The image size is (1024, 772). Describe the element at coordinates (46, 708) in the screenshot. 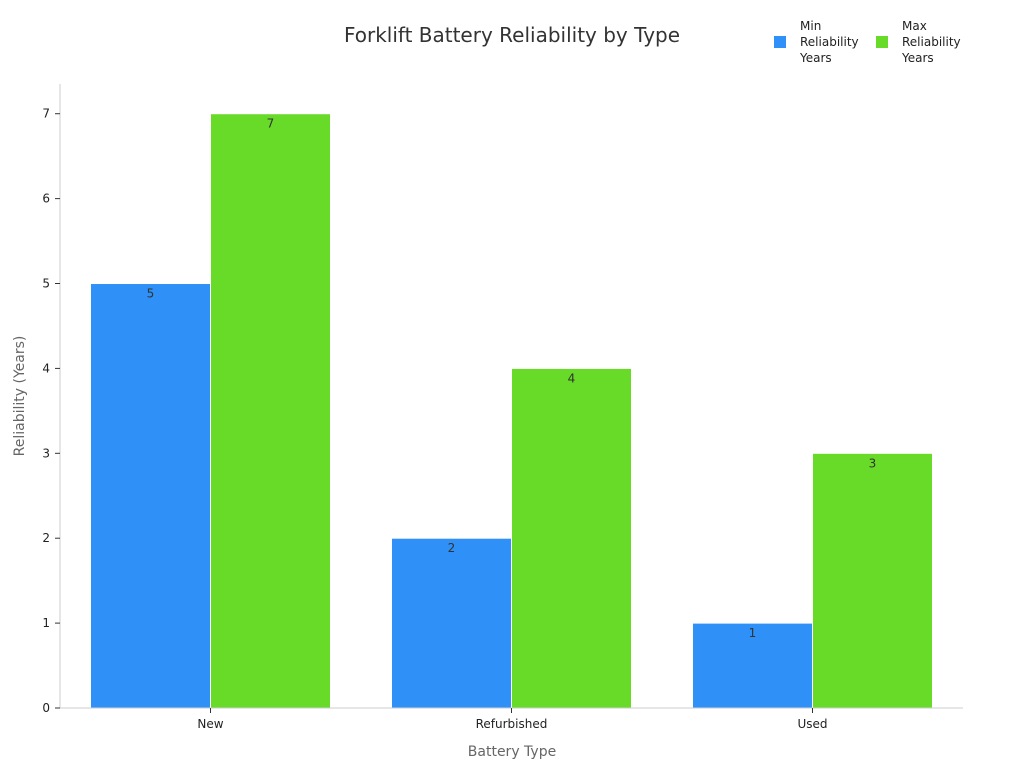

I see `y-tick-label: 0` at that location.